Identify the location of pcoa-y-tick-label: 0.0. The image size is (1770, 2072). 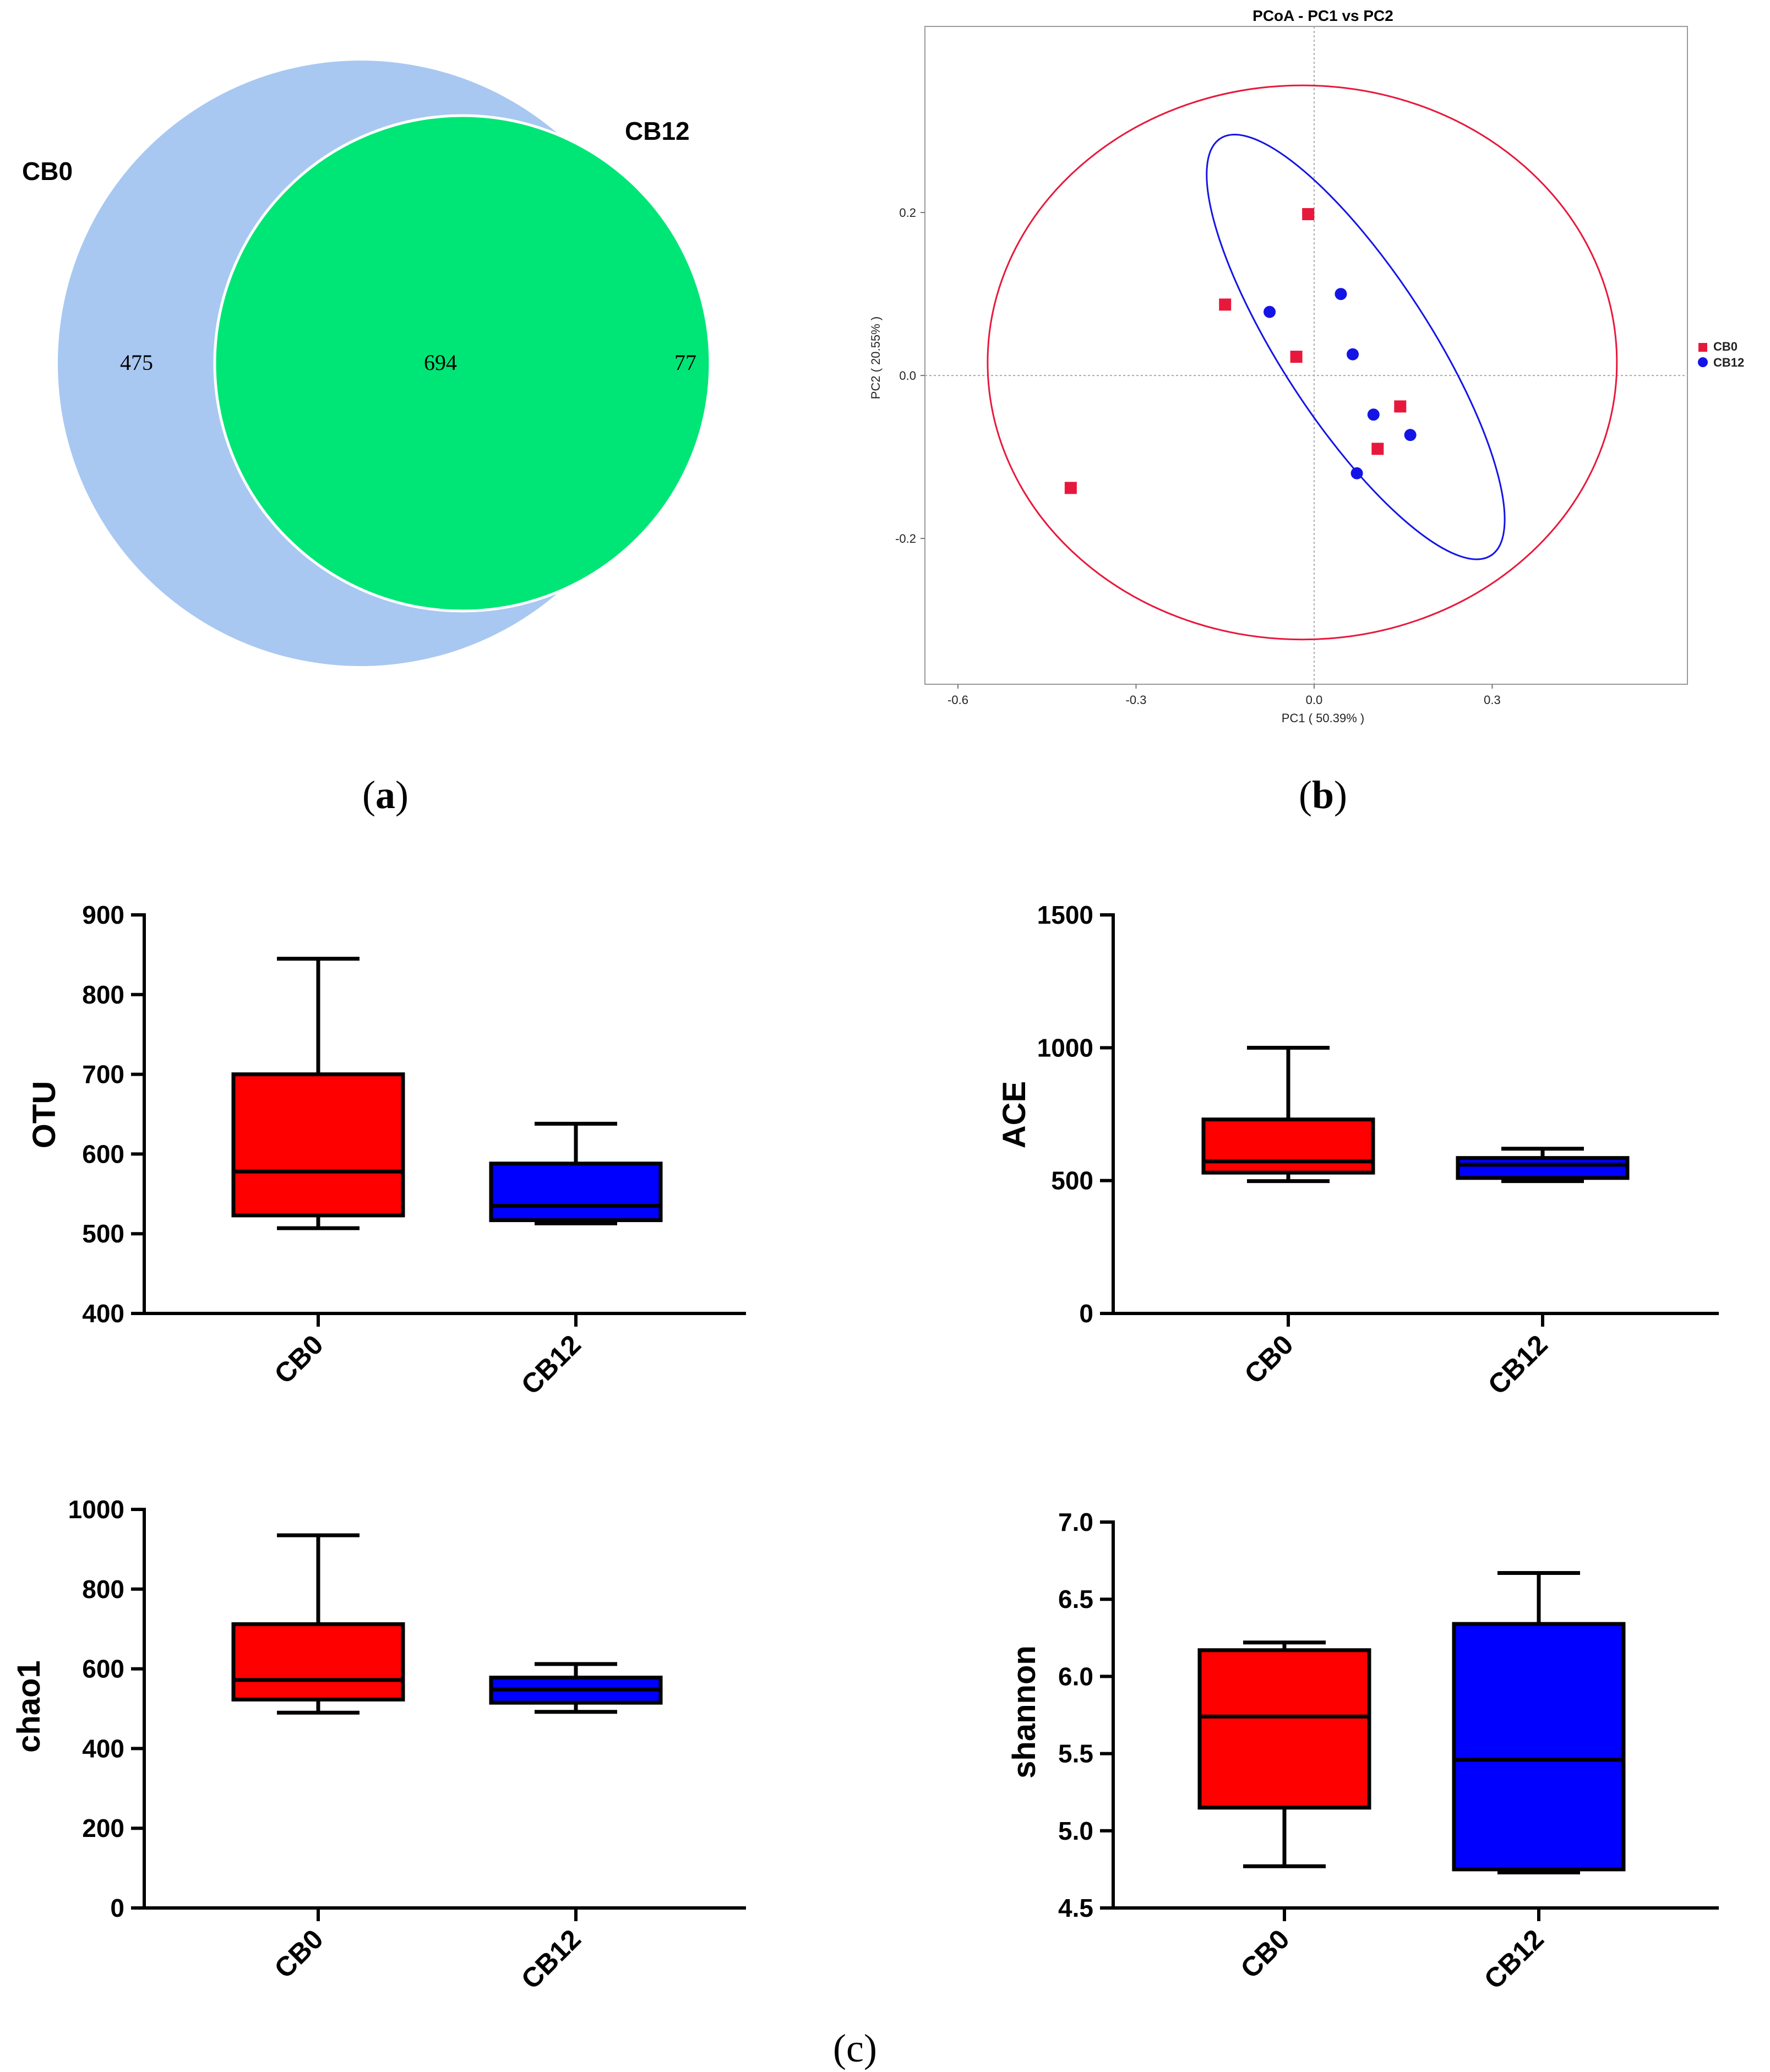
(907, 376).